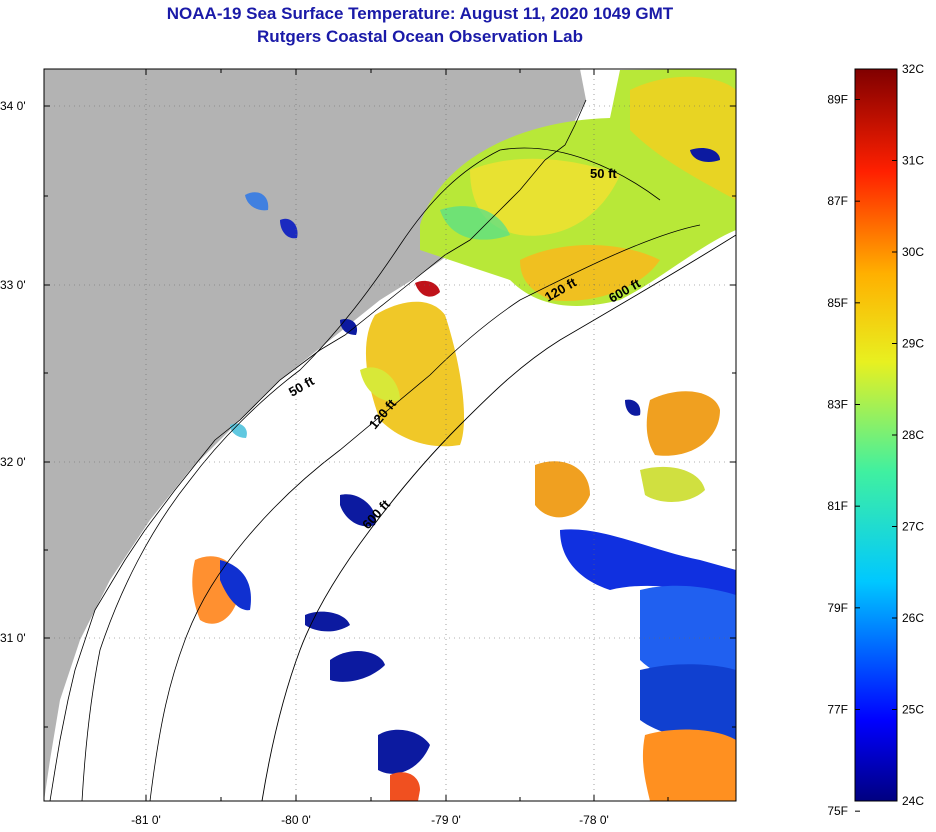 The image size is (936, 832). What do you see at coordinates (446, 820) in the screenshot?
I see `lon-label-79: -79 0'` at bounding box center [446, 820].